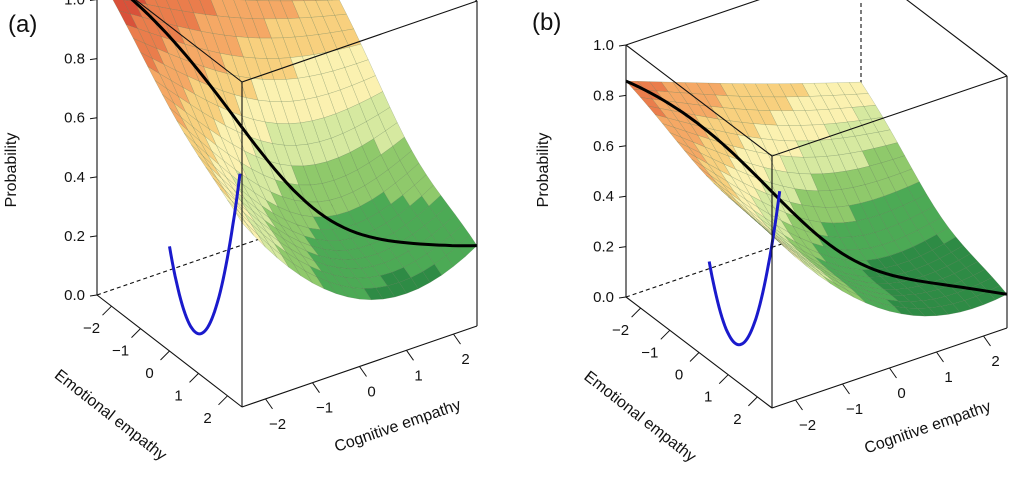  What do you see at coordinates (546, 22) in the screenshot?
I see `panel-label: (b)` at bounding box center [546, 22].